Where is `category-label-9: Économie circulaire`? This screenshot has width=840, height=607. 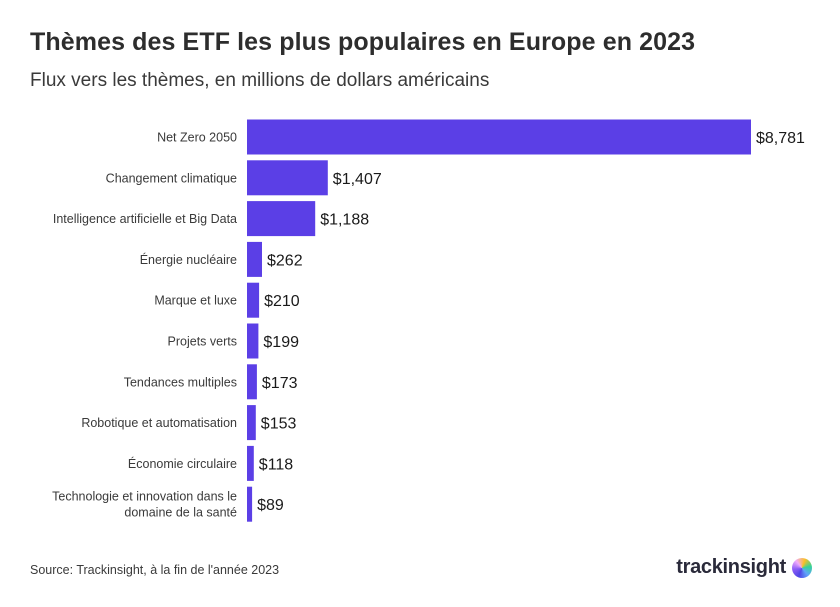
category-label-9: Économie circulaire is located at coordinates (182, 463).